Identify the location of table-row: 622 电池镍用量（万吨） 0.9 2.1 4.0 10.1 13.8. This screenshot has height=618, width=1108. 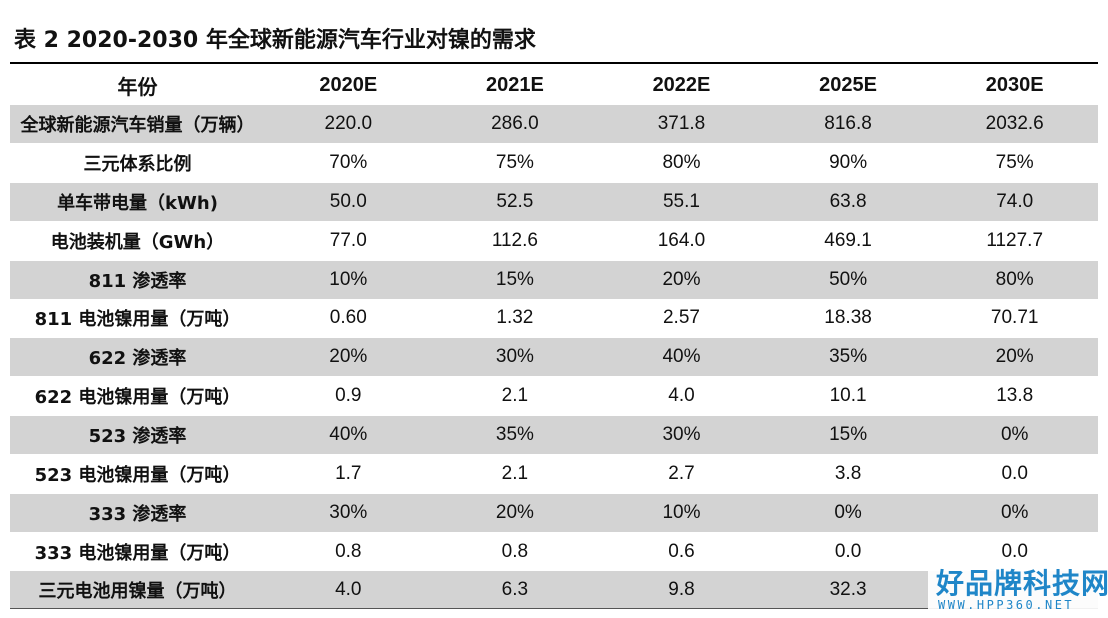
(554, 396).